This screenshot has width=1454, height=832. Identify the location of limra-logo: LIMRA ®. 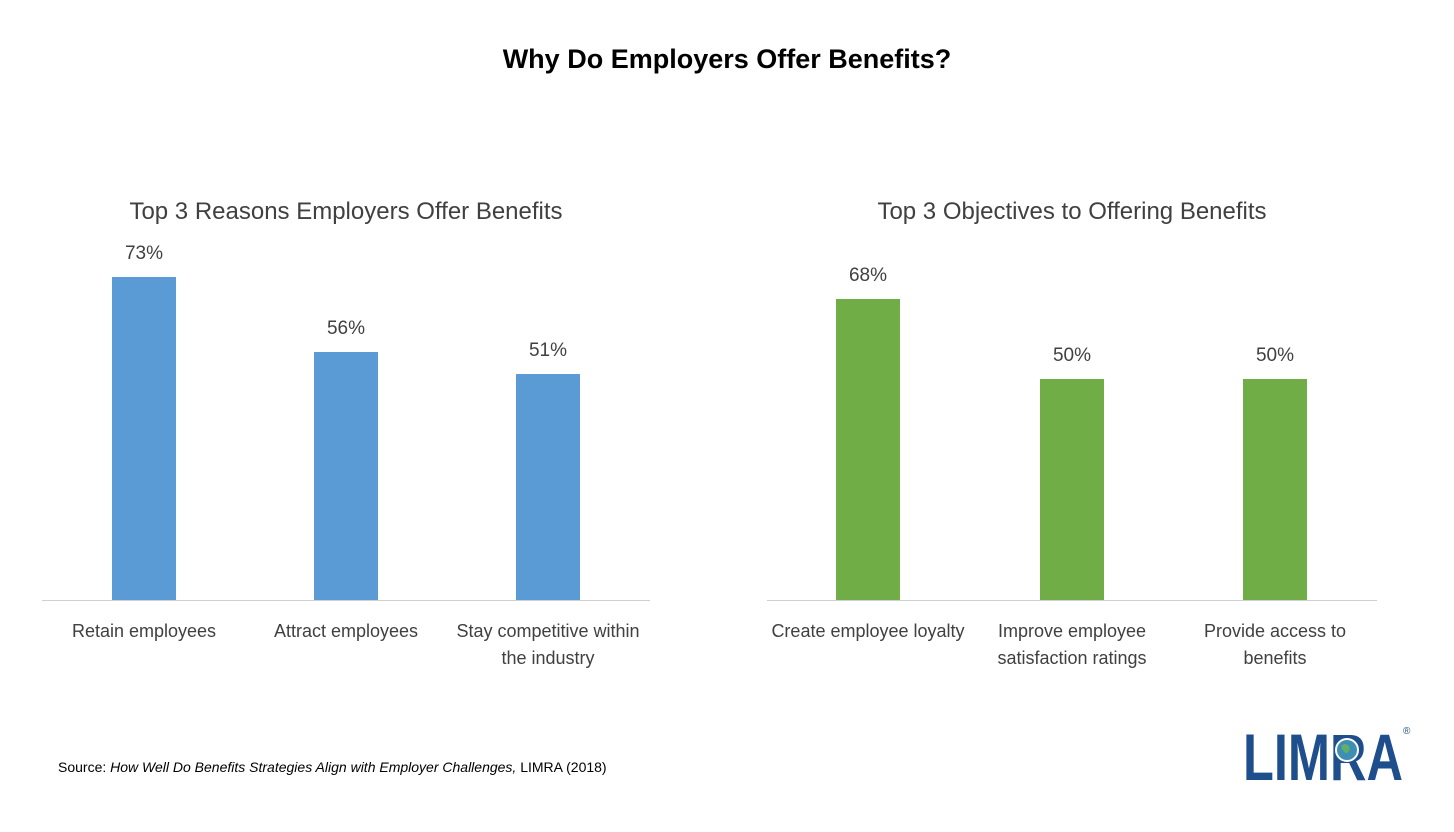
(1328, 757).